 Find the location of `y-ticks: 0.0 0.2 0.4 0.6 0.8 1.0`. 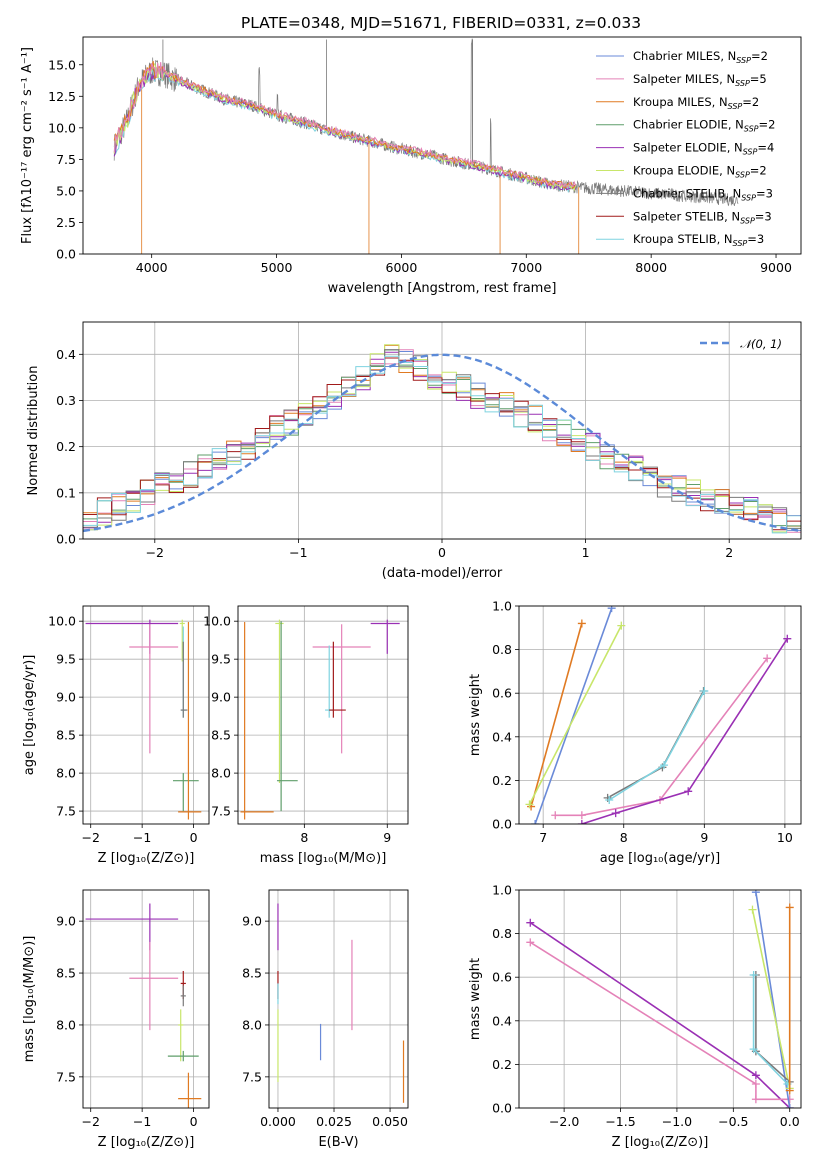

y-ticks: 0.0 0.2 0.4 0.6 0.8 1.0 is located at coordinates (505, 715).